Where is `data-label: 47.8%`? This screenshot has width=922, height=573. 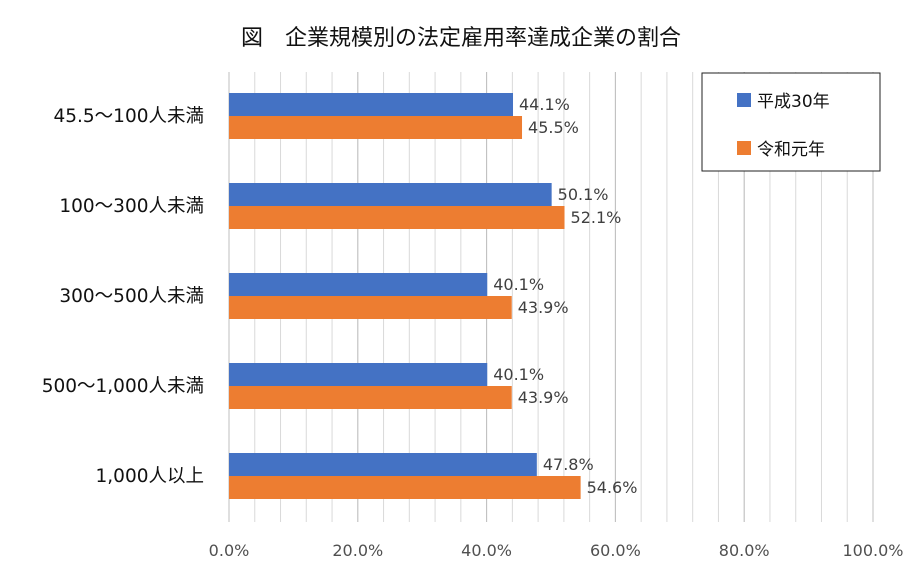 data-label: 47.8% is located at coordinates (568, 464).